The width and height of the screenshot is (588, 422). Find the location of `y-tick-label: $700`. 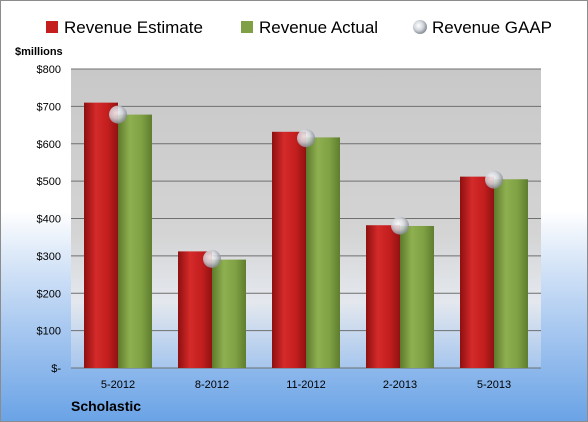

y-tick-label: $700 is located at coordinates (49, 107).